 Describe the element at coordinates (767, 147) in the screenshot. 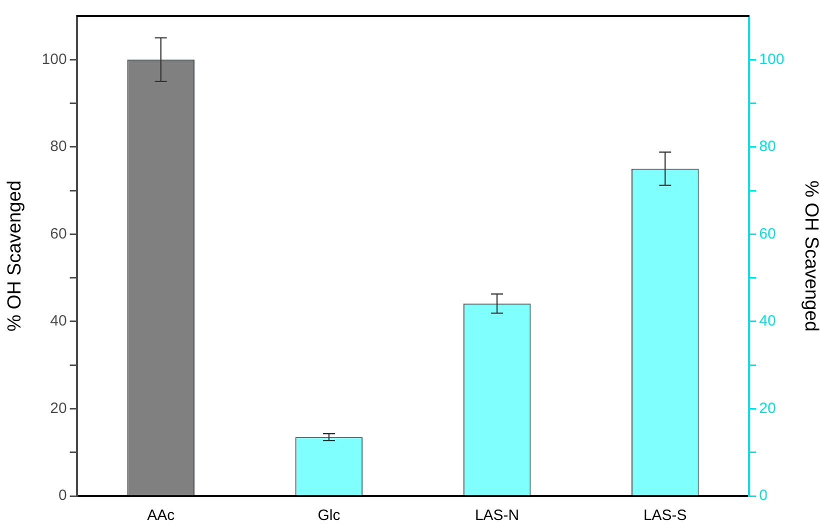

I see `y2-tick-label: 80` at that location.